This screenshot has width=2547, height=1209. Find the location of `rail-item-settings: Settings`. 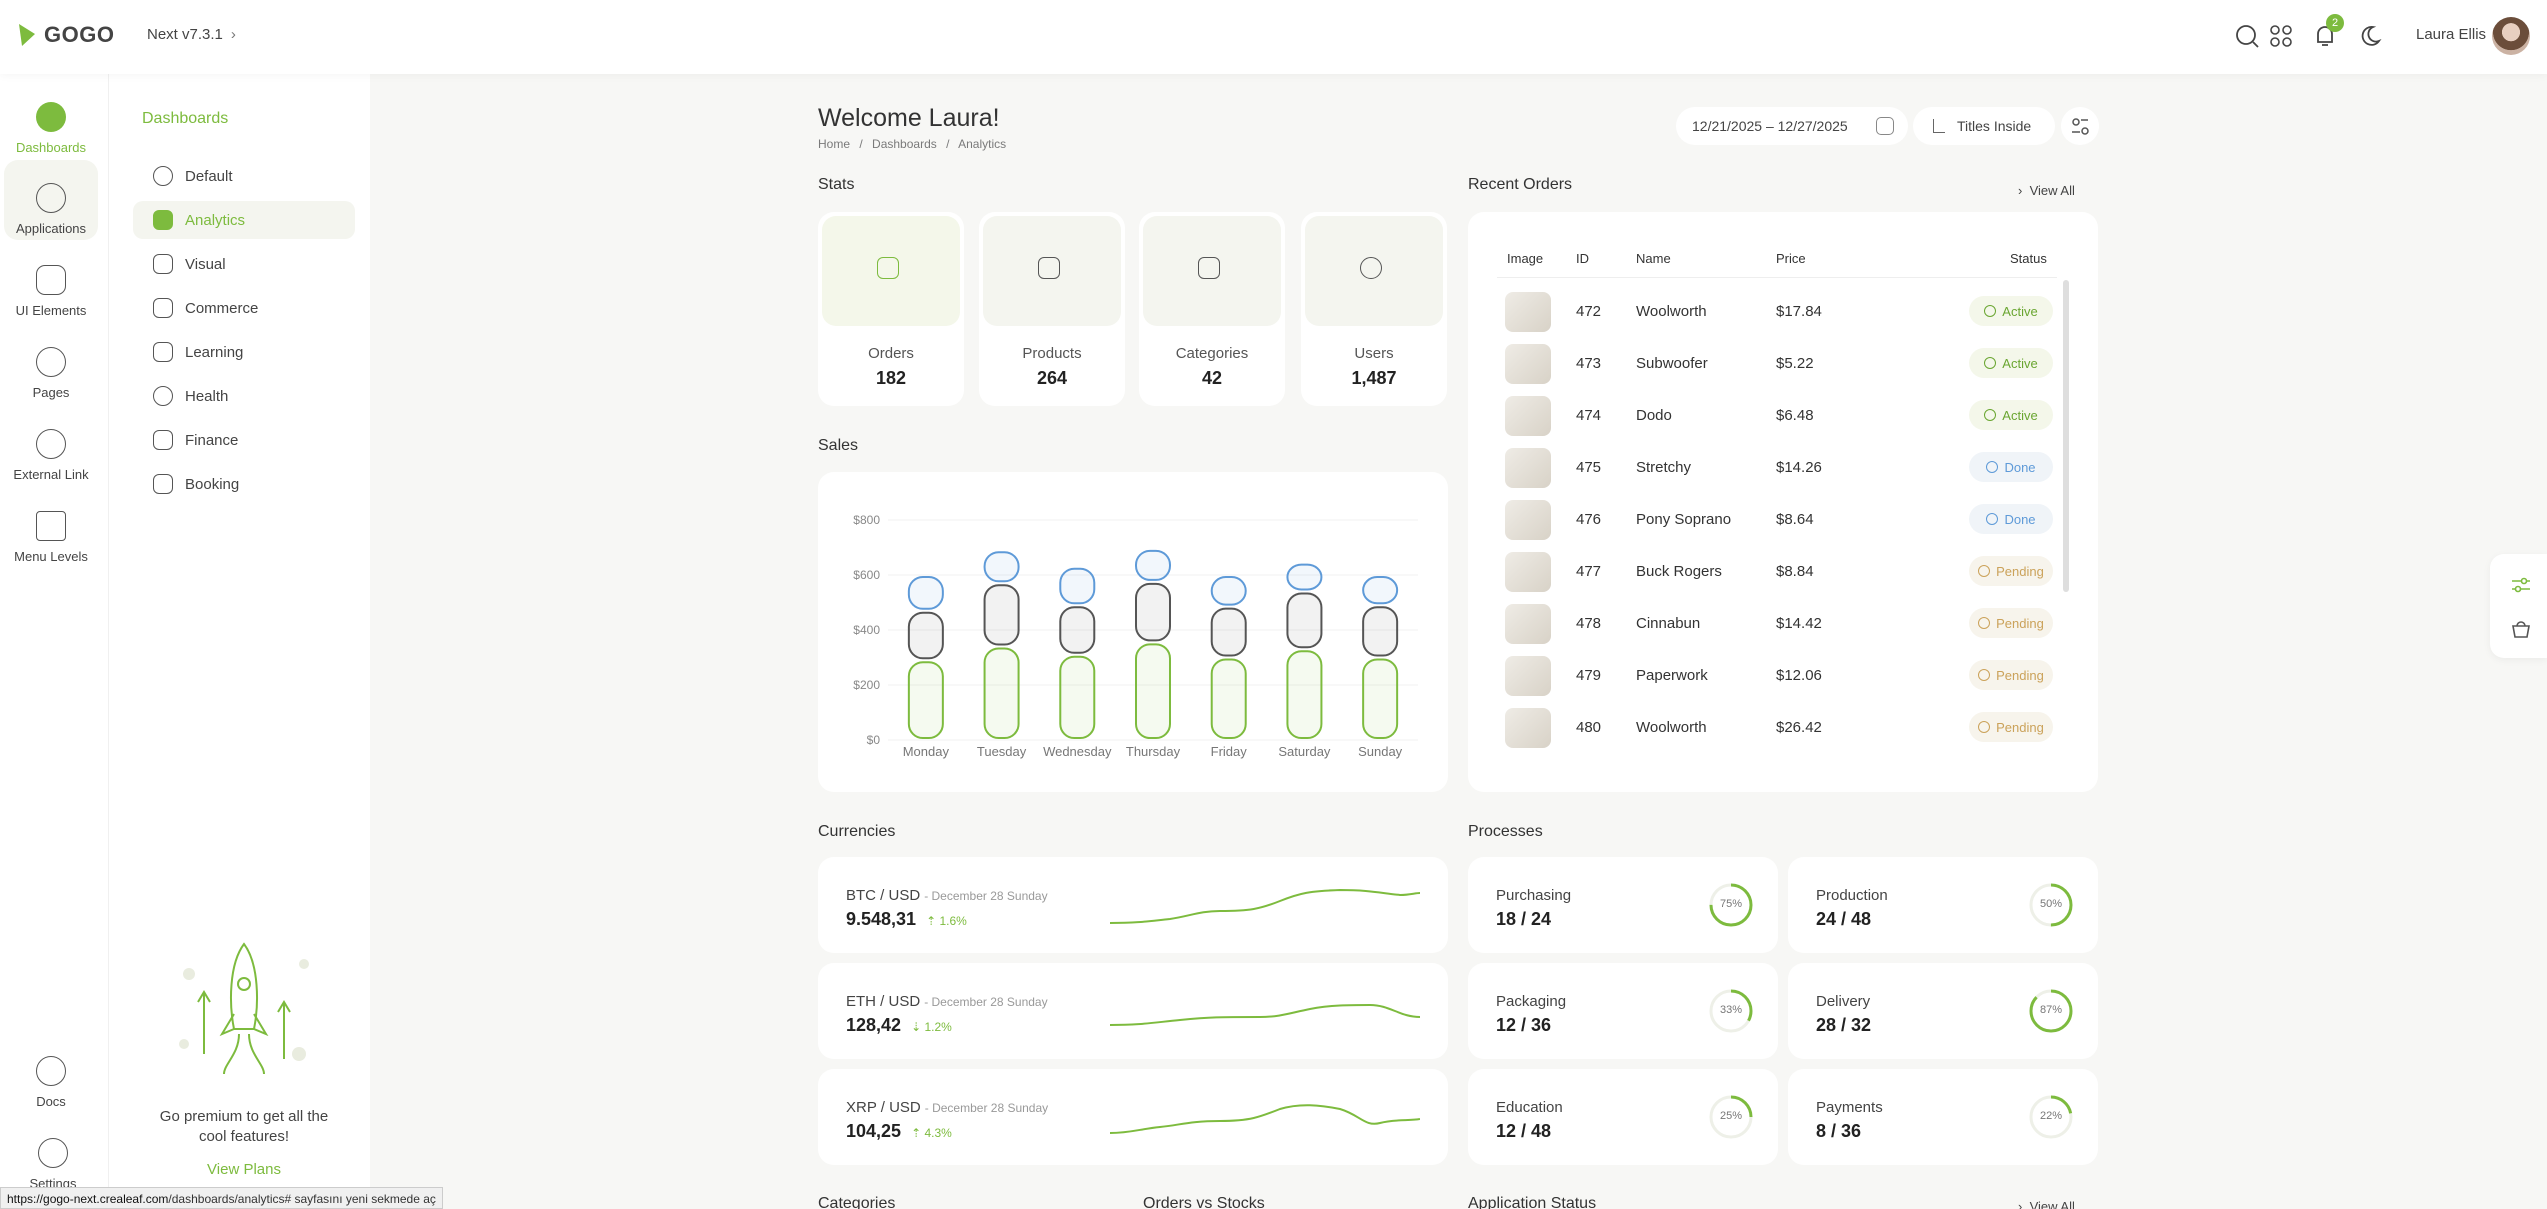

rail-item-settings: Settings is located at coordinates (53, 1164).